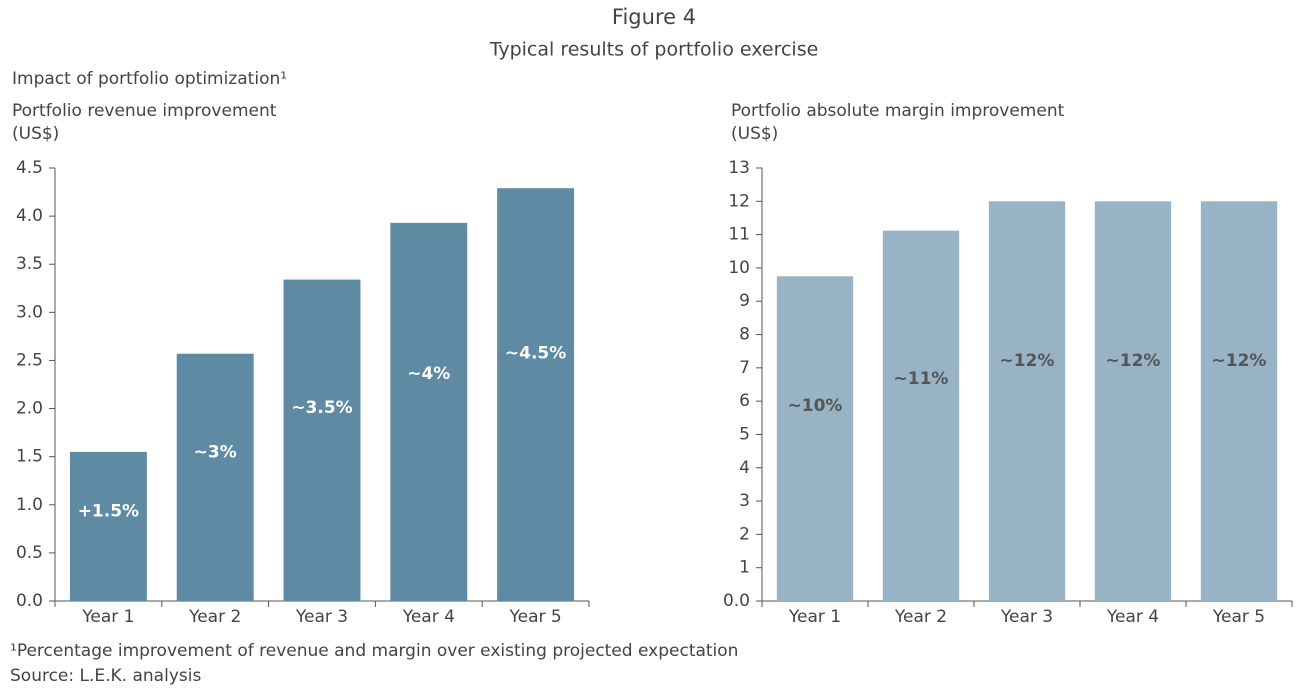 Image resolution: width=1300 pixels, height=695 pixels. What do you see at coordinates (744, 468) in the screenshot?
I see `y-tick-label: 4` at bounding box center [744, 468].